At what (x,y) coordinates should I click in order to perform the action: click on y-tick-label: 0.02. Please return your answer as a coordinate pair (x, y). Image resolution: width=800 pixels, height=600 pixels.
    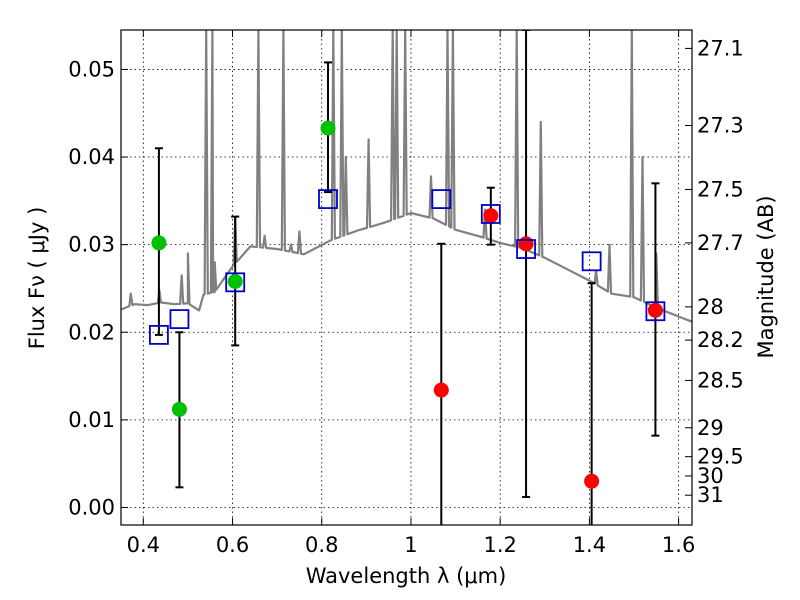
    Looking at the image, I should click on (91, 332).